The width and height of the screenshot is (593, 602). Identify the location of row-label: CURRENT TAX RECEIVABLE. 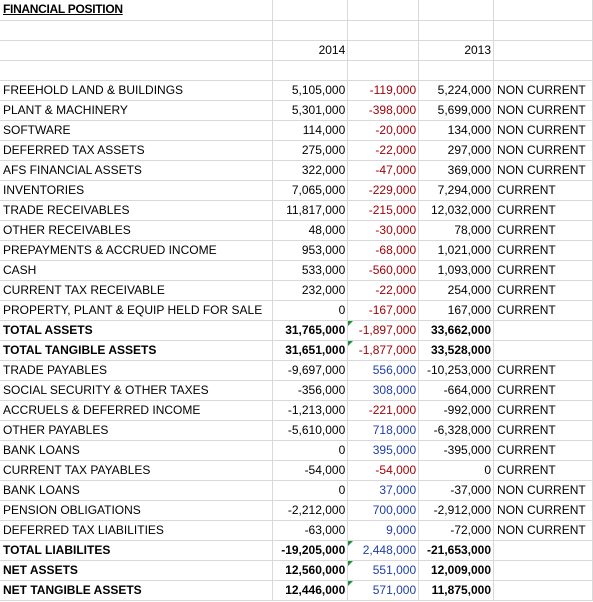
(137, 290).